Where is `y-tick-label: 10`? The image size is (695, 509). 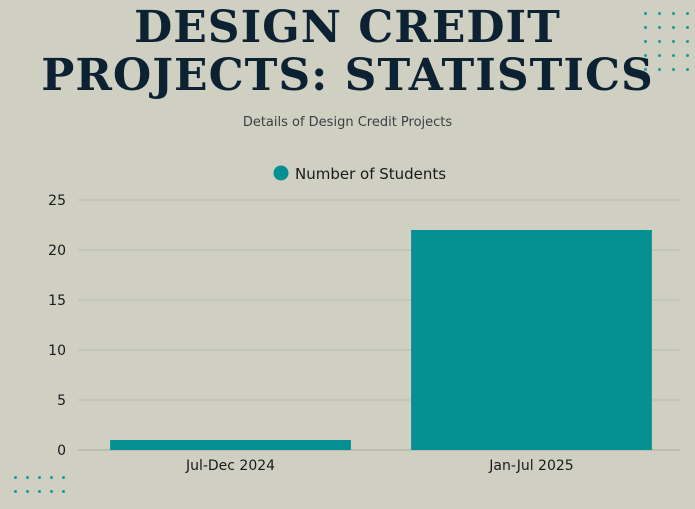
y-tick-label: 10 is located at coordinates (57, 351).